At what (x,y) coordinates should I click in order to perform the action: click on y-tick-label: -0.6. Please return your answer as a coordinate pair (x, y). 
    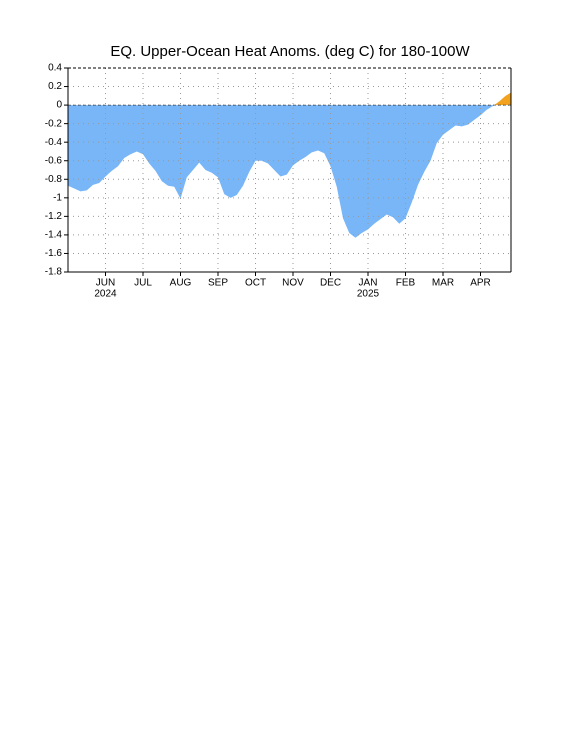
    Looking at the image, I should click on (54, 160).